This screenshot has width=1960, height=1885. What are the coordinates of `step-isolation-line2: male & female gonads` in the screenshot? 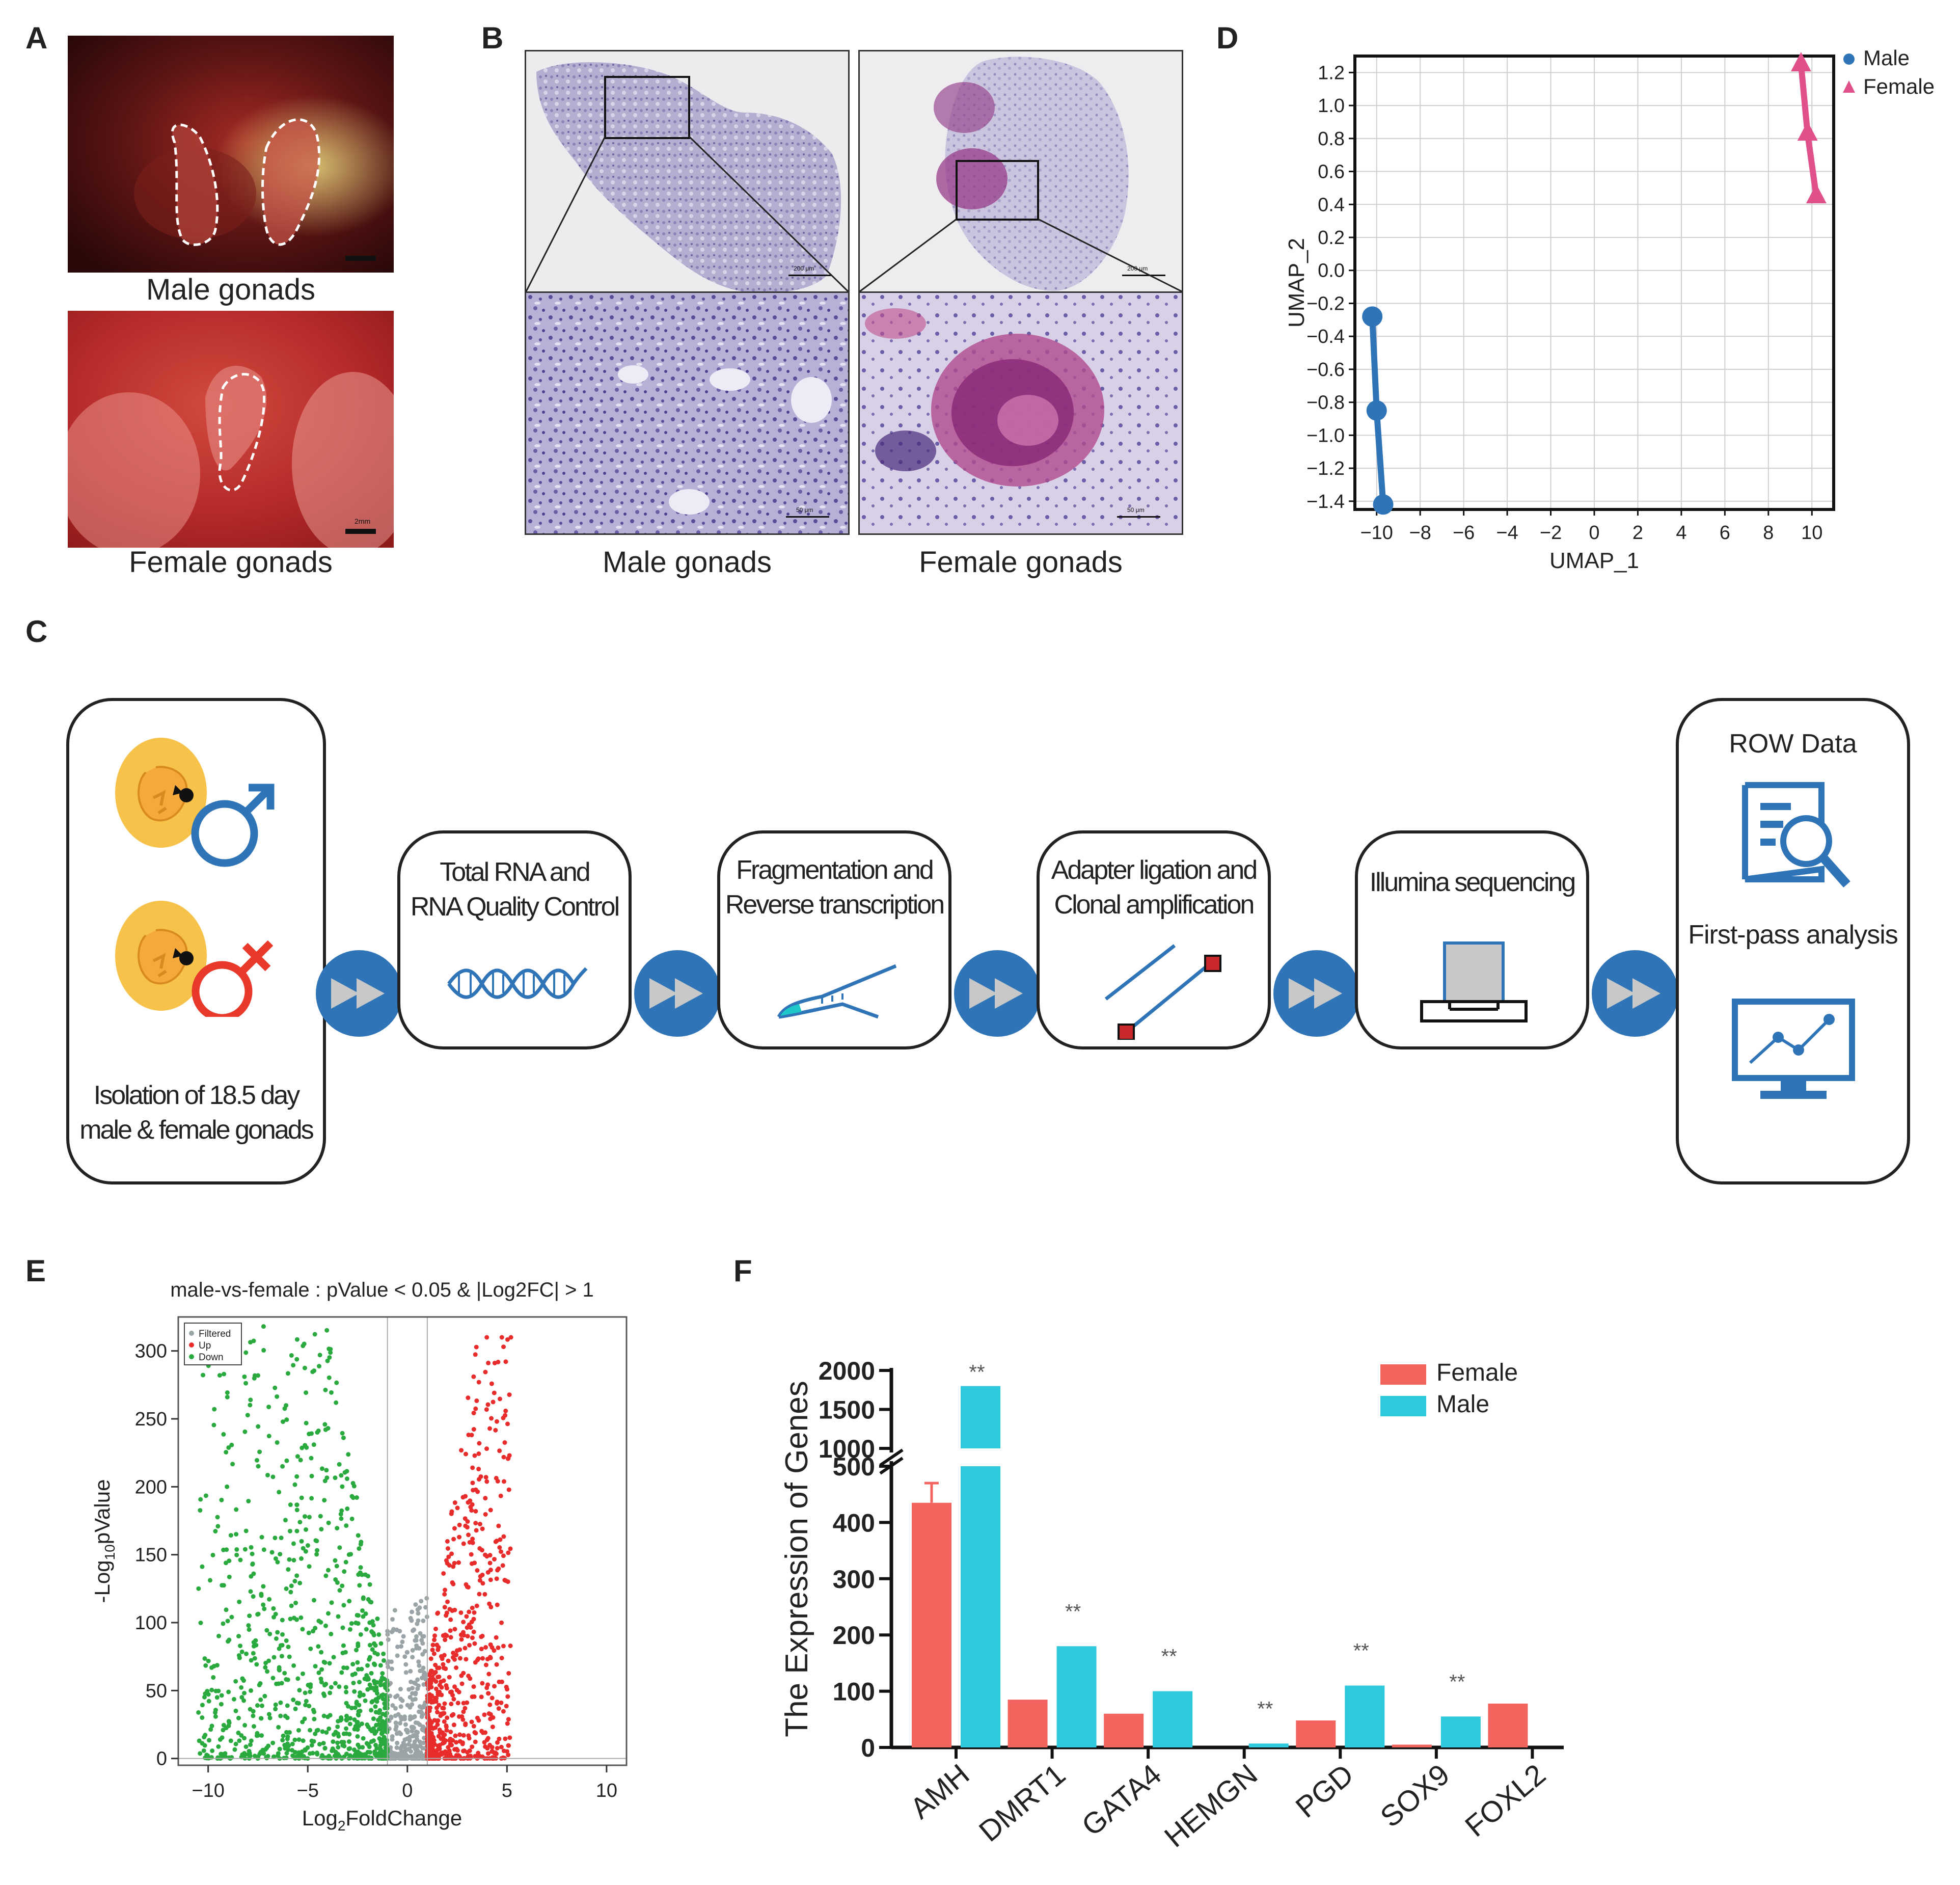 It's located at (196, 1130).